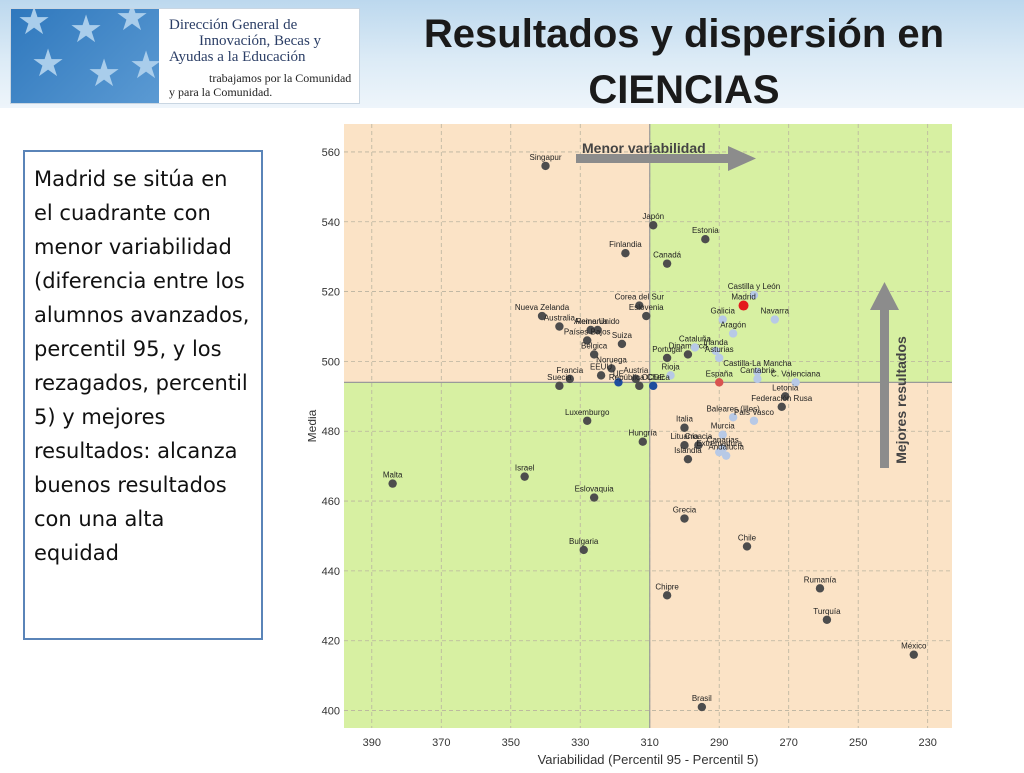  I want to click on data-point-label: Nueva Zelanda, so click(542, 307).